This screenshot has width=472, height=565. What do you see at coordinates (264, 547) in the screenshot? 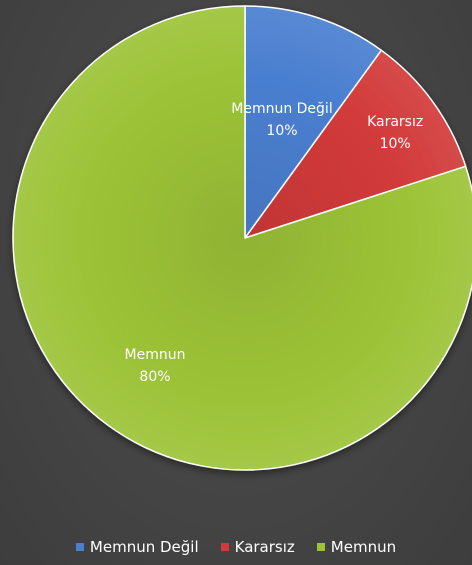
I see `legend-label-kararsiz: Kararsız` at bounding box center [264, 547].